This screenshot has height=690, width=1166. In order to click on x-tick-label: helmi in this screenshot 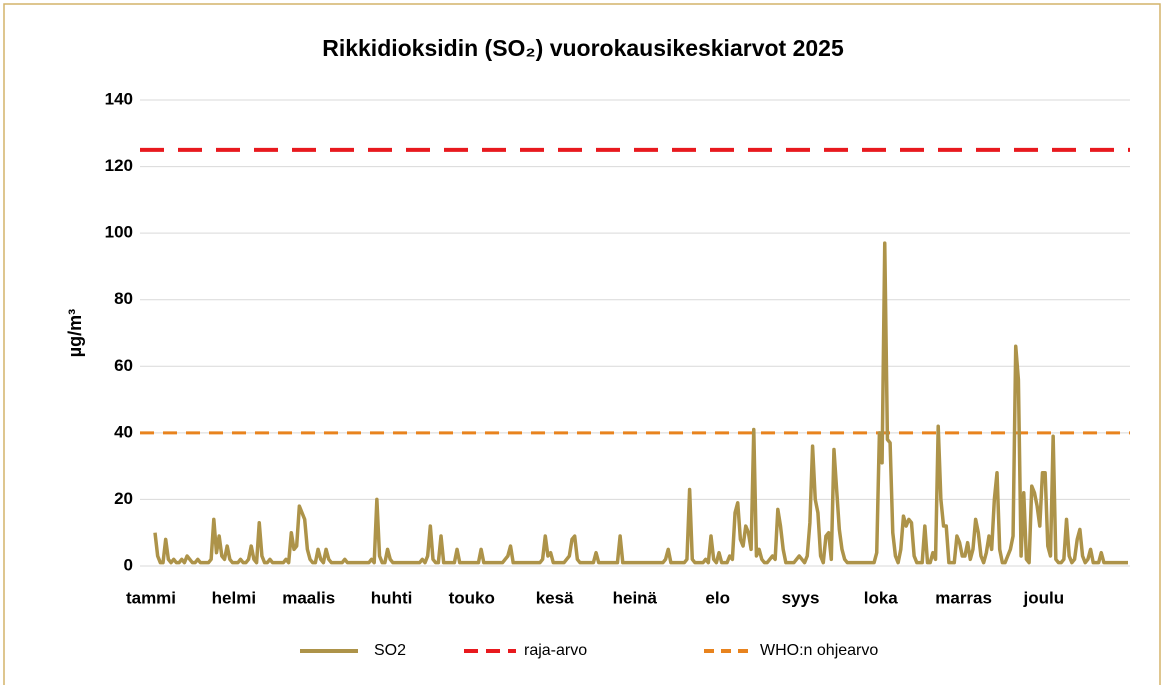, I will do `click(234, 597)`.